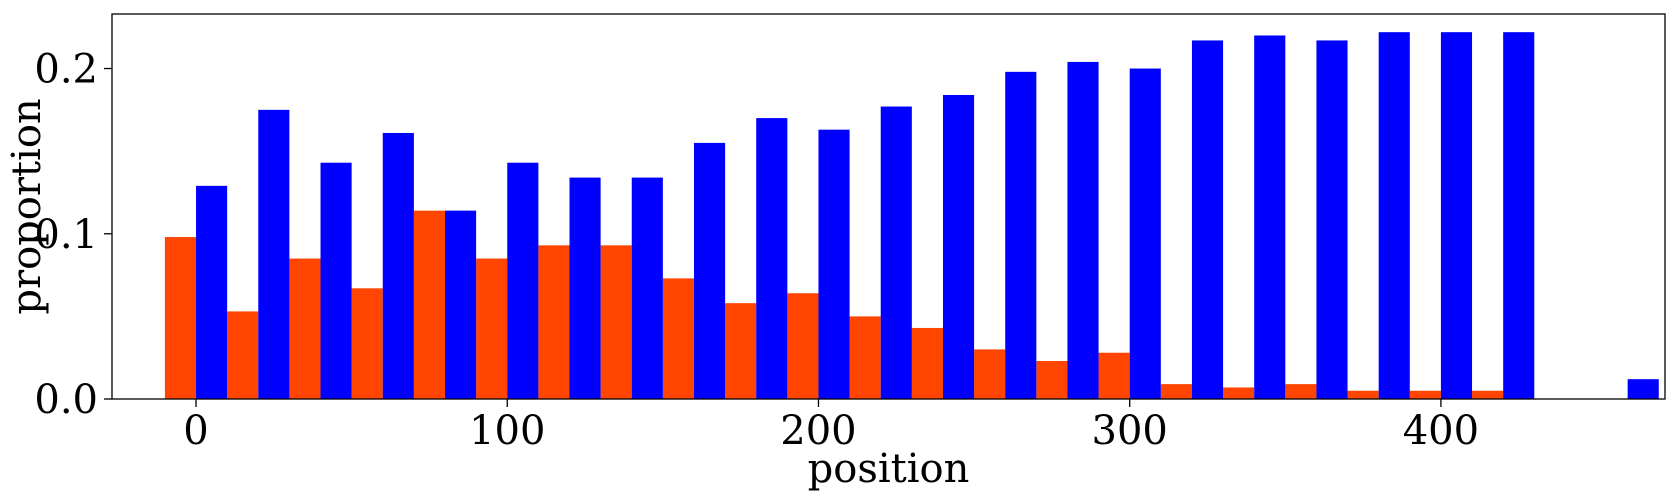 This screenshot has width=1675, height=497. What do you see at coordinates (66, 400) in the screenshot?
I see `y-tick-label: 0.0` at bounding box center [66, 400].